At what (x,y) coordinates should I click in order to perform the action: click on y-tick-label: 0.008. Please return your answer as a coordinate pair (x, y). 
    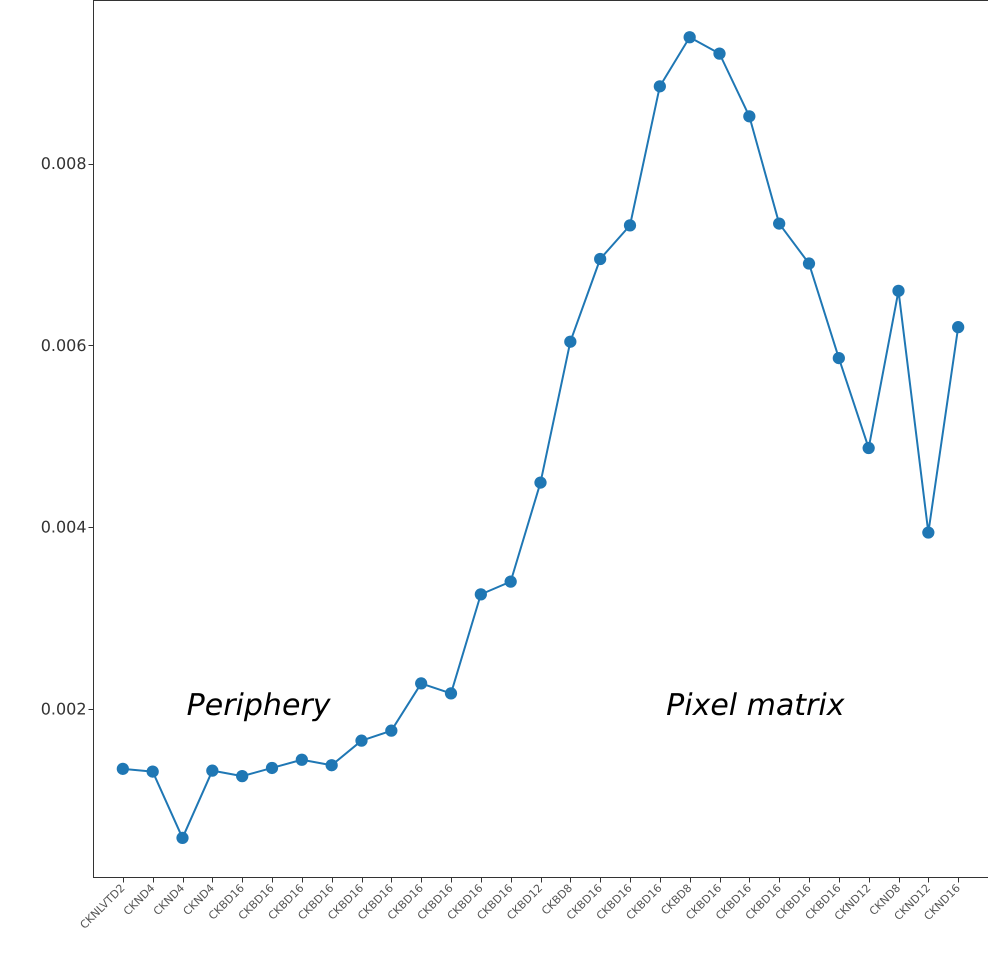
    Looking at the image, I should click on (63, 164).